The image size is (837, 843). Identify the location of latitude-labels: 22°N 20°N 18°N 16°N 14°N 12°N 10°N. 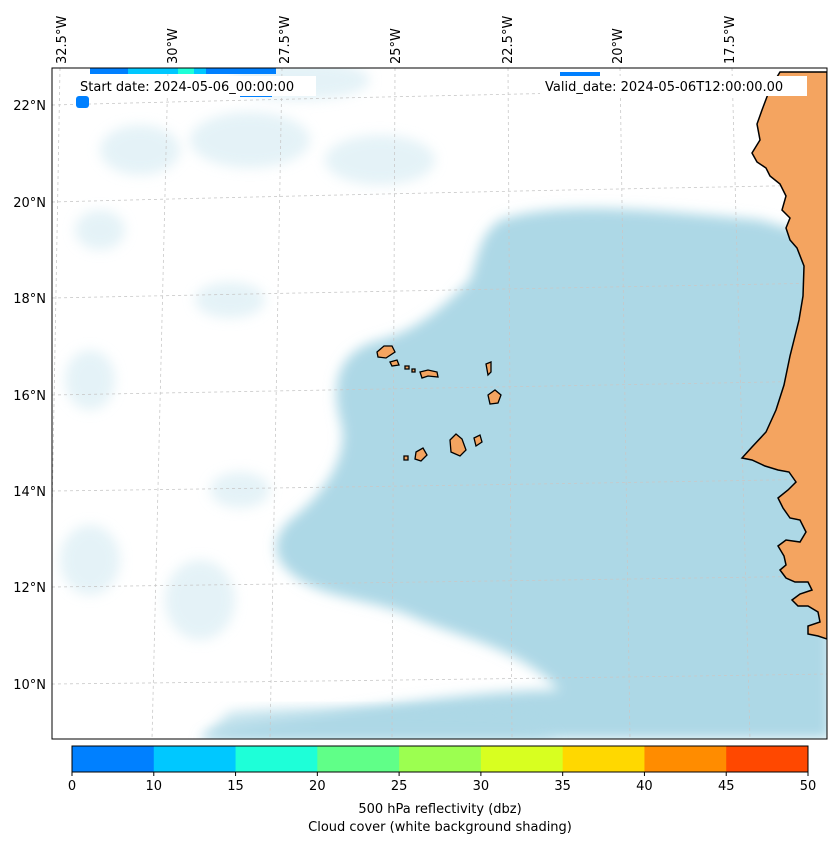
(29, 396).